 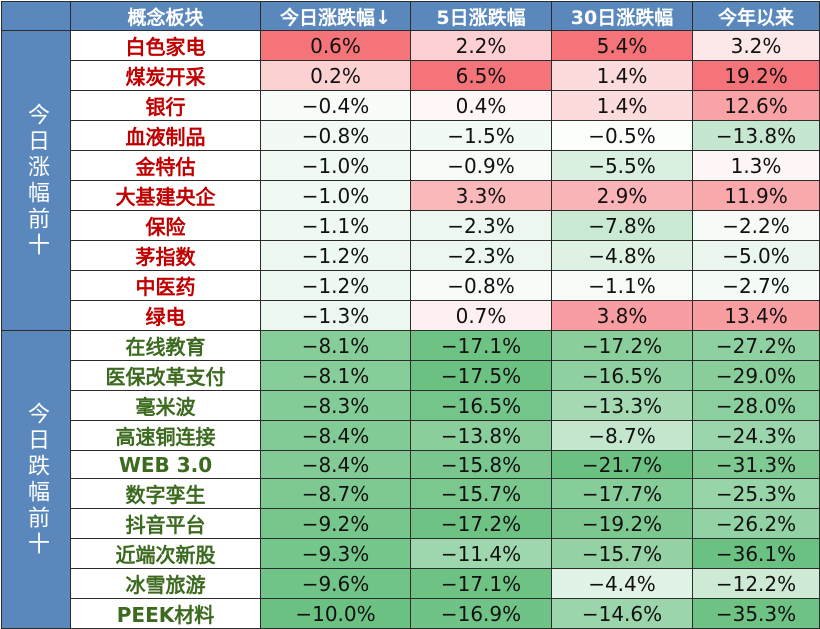 I want to click on cell-5day-change: 2.2%, so click(x=481, y=45).